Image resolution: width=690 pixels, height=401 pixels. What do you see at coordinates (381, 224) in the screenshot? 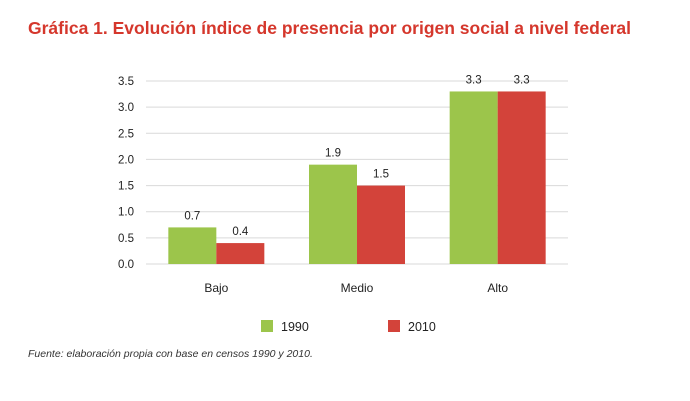
I see `bar-2010-medio` at bounding box center [381, 224].